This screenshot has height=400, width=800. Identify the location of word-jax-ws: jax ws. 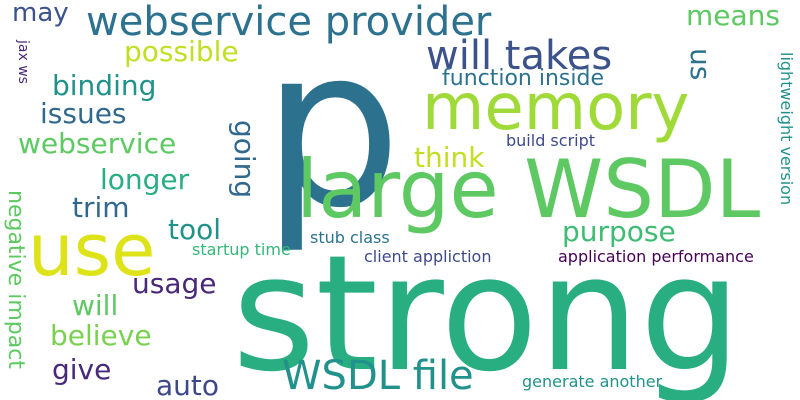
(23, 62).